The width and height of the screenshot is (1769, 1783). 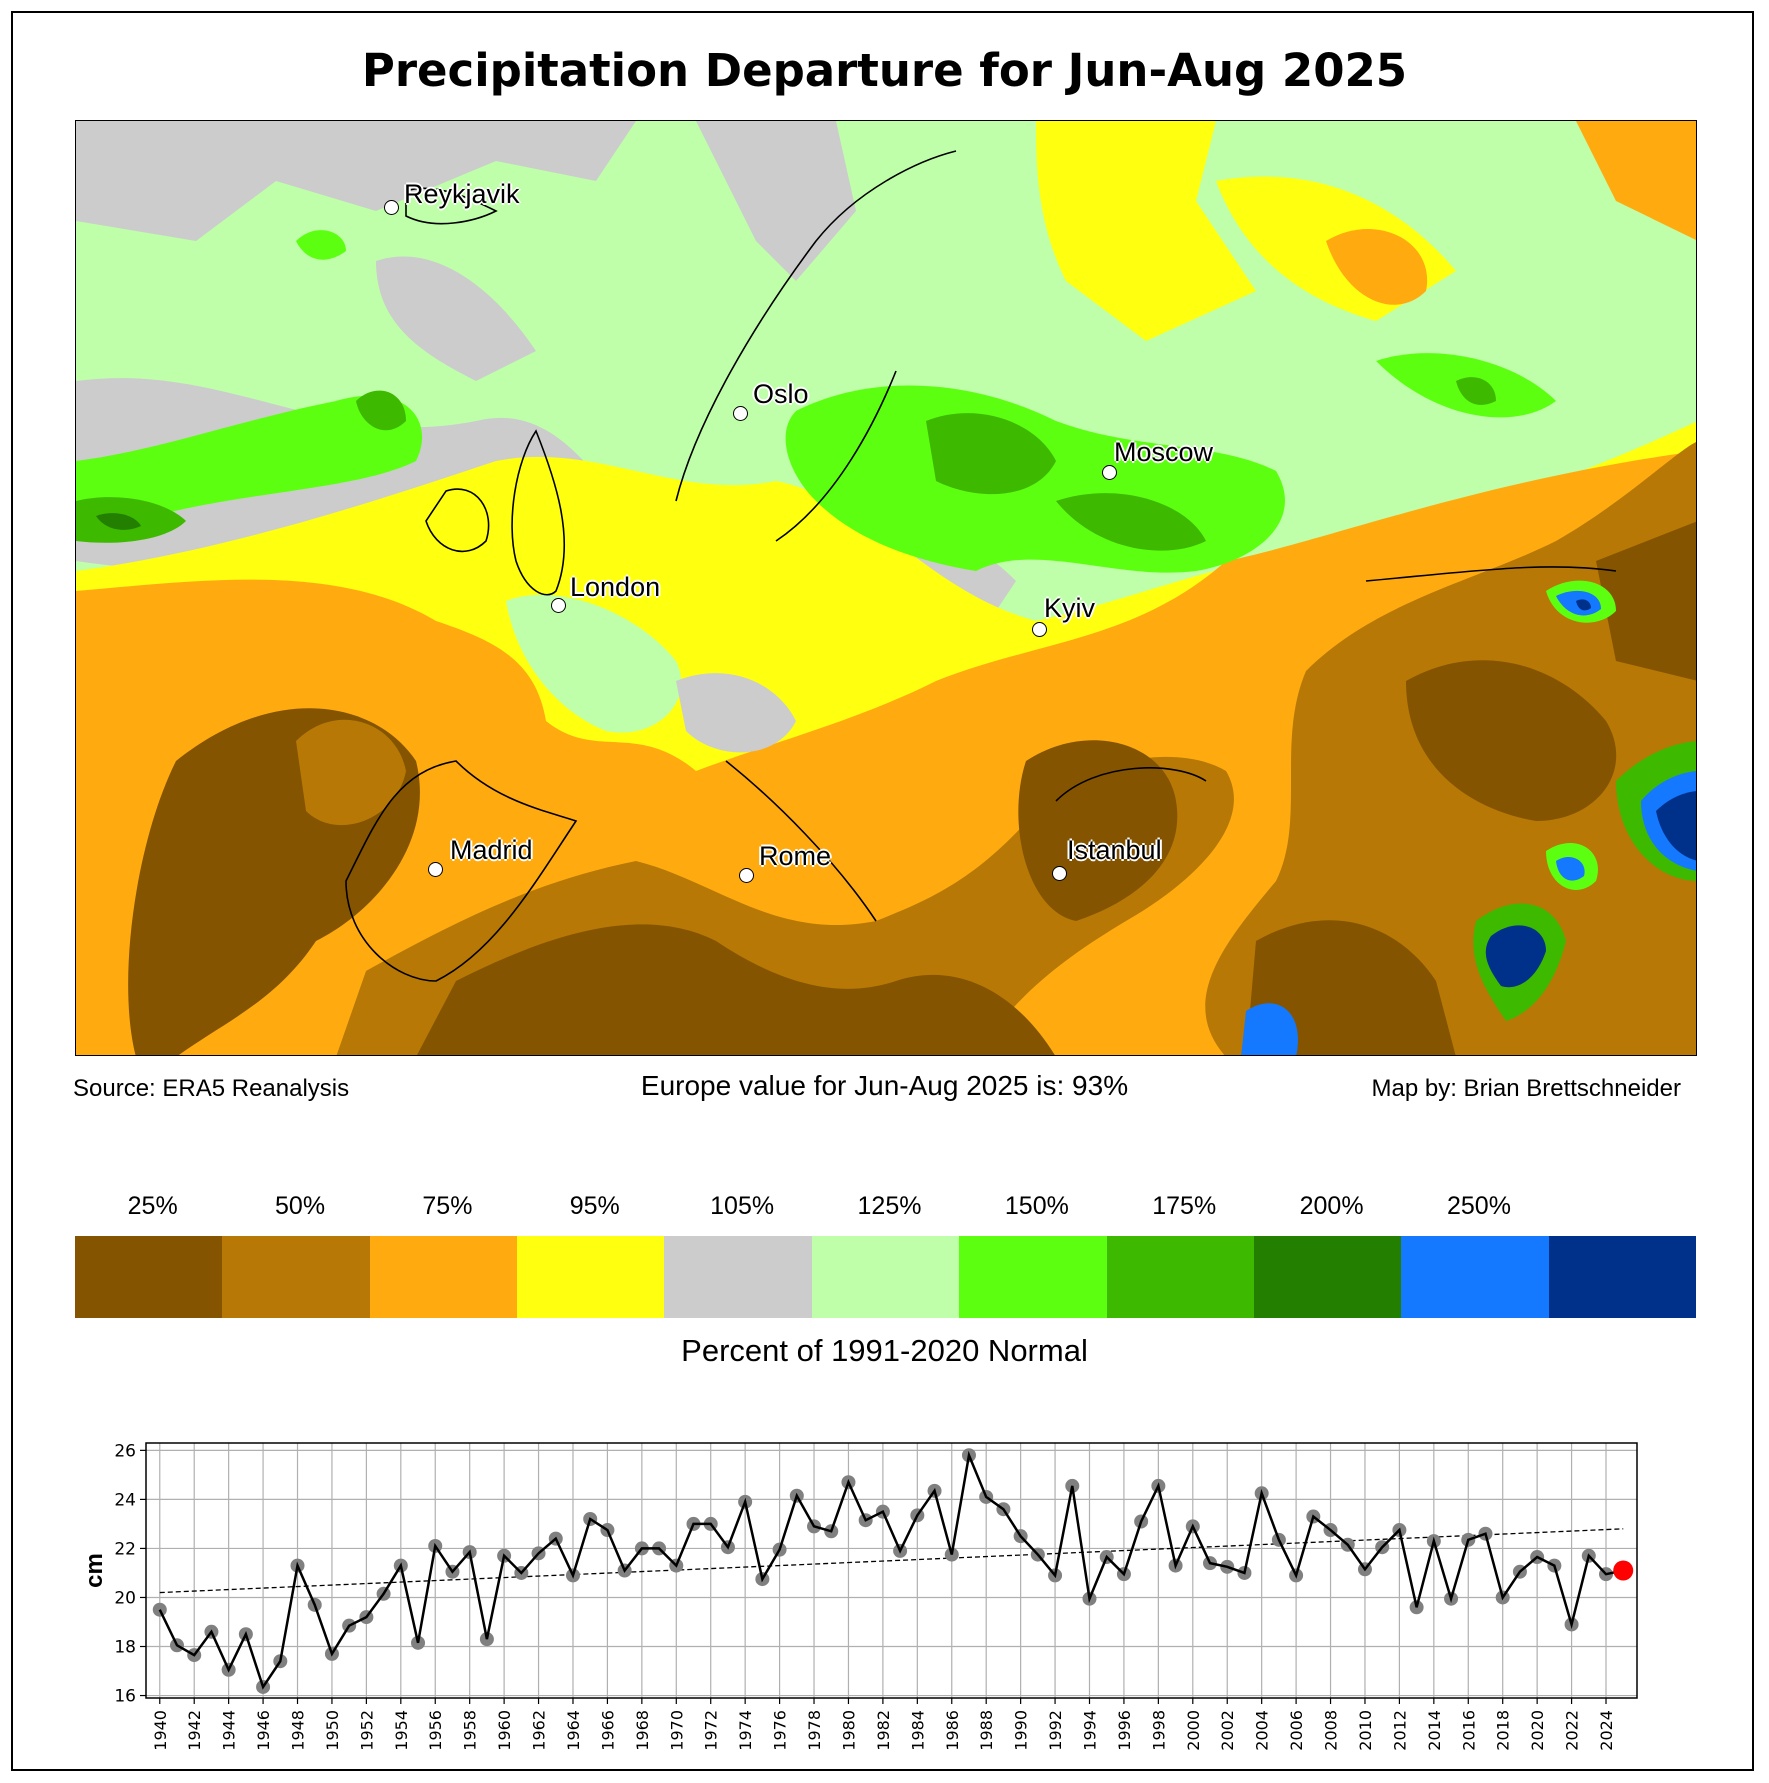 What do you see at coordinates (891, 1561) in the screenshot?
I see `trend-line` at bounding box center [891, 1561].